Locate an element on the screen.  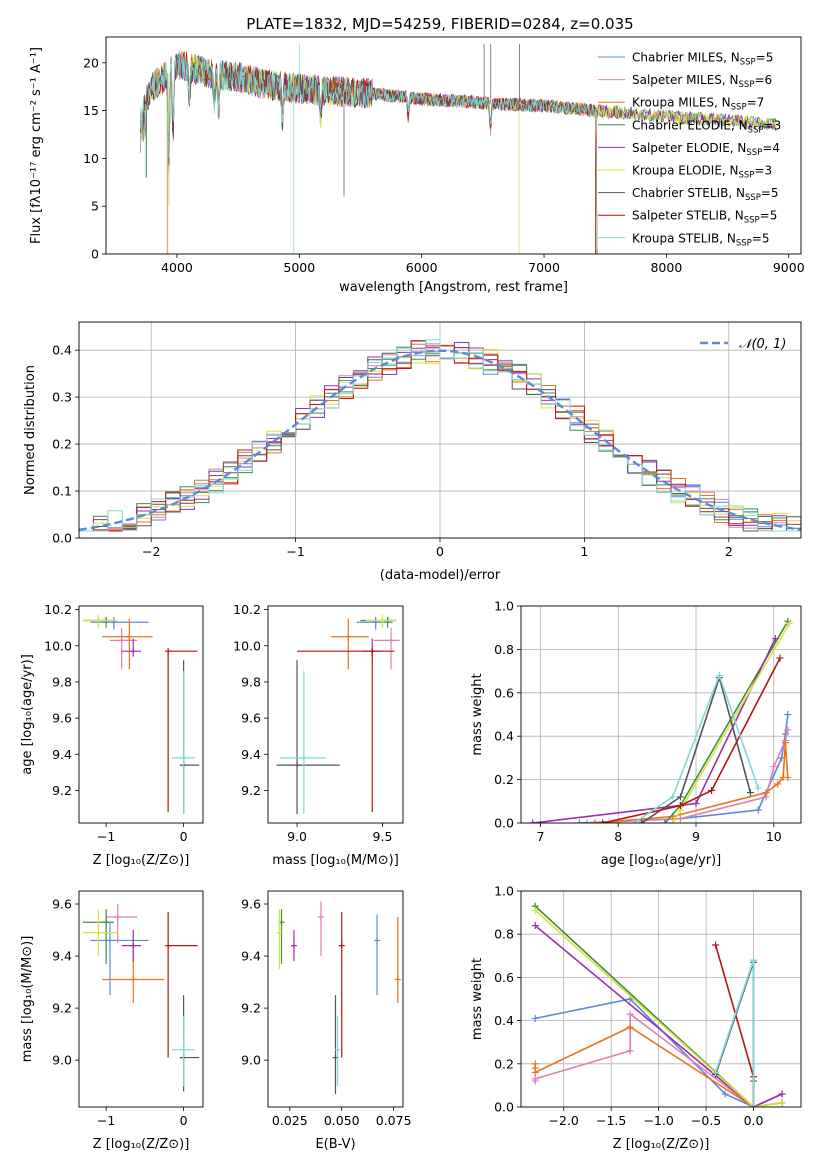
x-tick-label: 1 is located at coordinates (584, 551).